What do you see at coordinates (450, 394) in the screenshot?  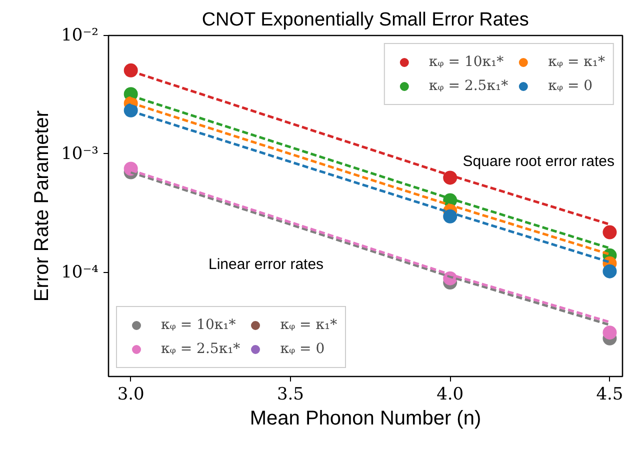 I see `x-tick-label: 4.0` at bounding box center [450, 394].